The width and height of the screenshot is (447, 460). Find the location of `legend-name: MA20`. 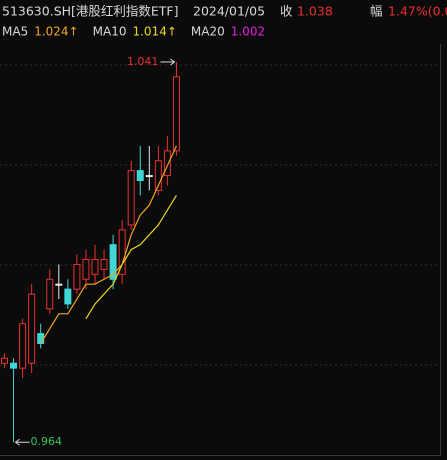

legend-name: MA20 is located at coordinates (208, 32).